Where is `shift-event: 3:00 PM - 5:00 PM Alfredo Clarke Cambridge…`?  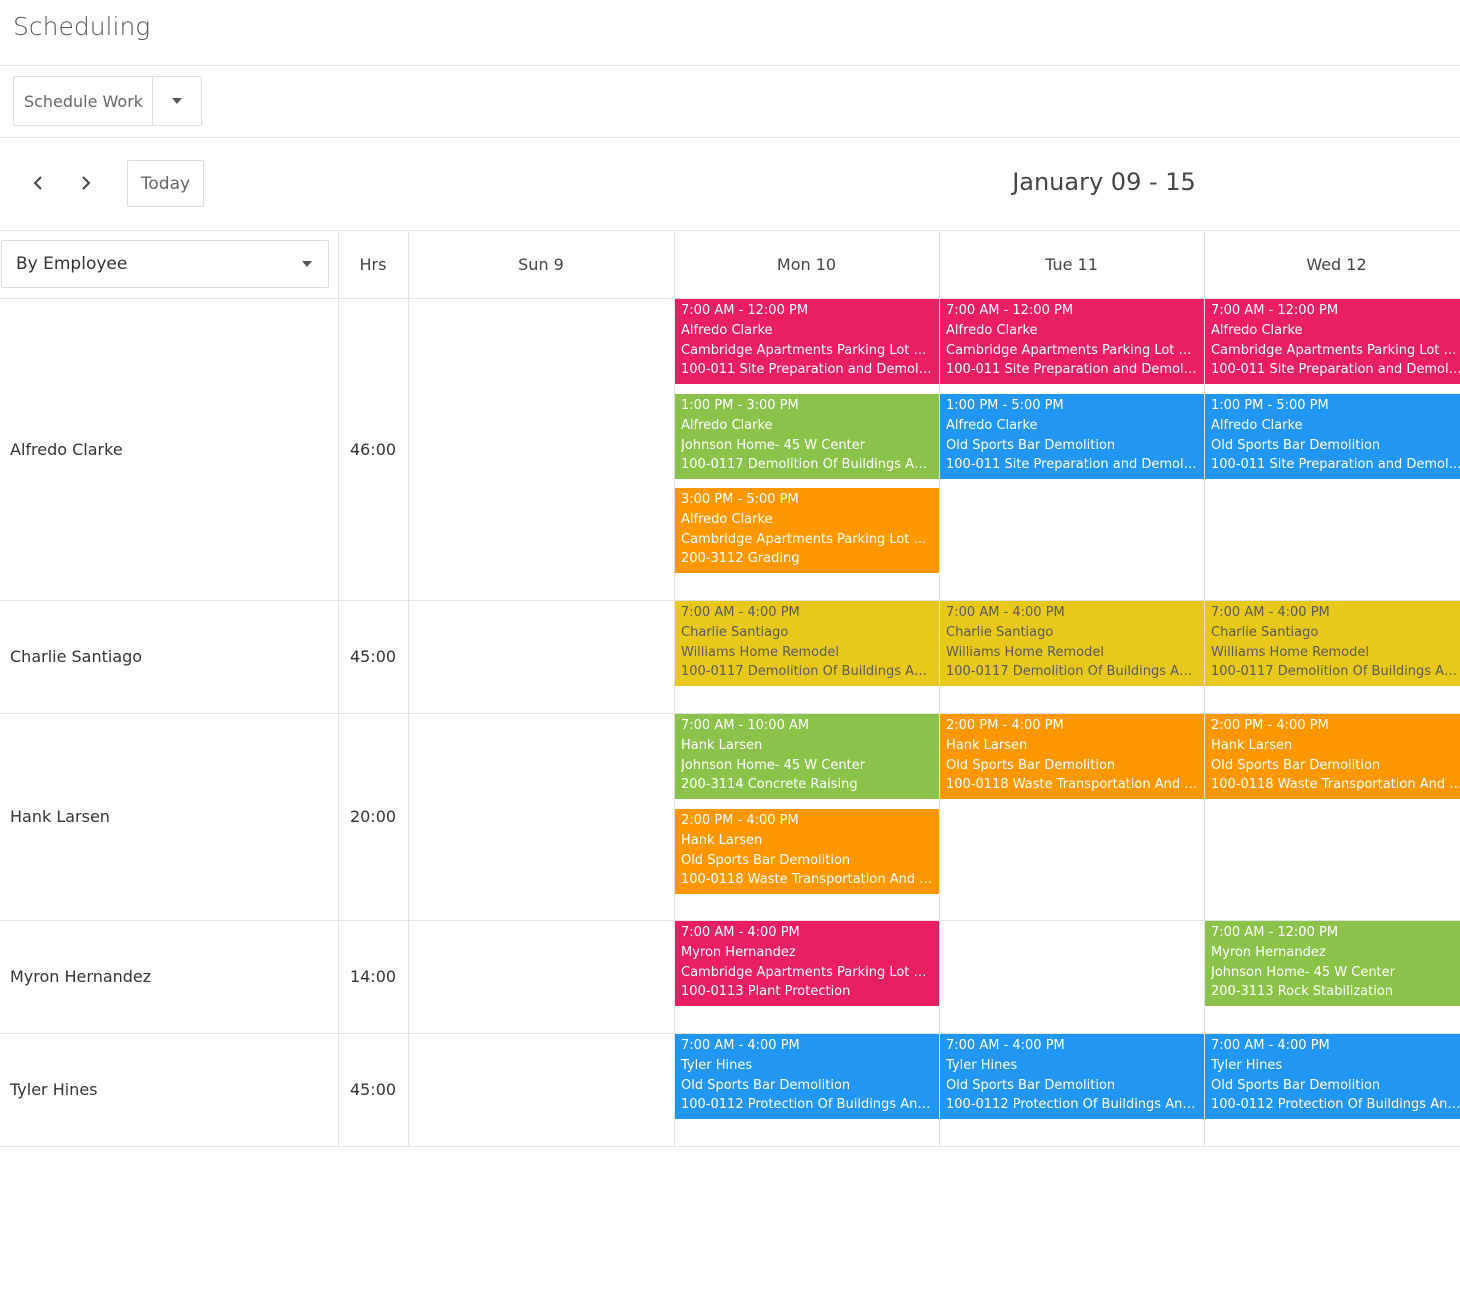
shift-event: 3:00 PM - 5:00 PM Alfredo Clarke Cambridge… is located at coordinates (807, 530).